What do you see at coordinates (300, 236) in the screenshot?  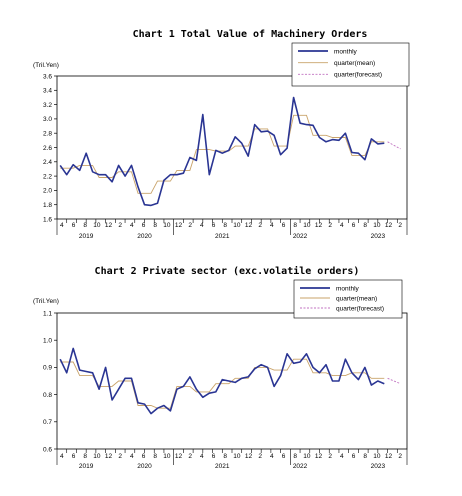 I see `year-label: 2022` at bounding box center [300, 236].